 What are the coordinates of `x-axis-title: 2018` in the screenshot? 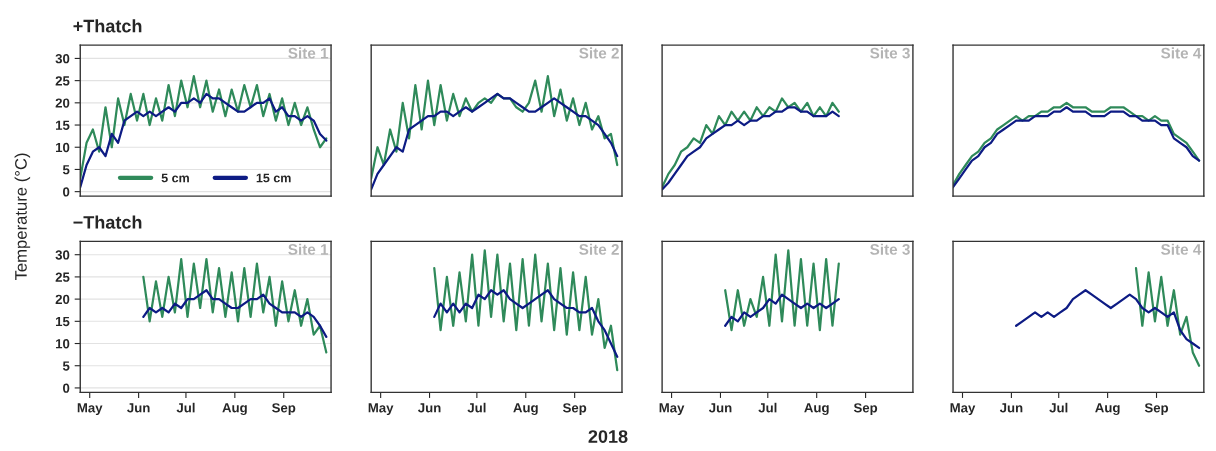 It's located at (608, 436).